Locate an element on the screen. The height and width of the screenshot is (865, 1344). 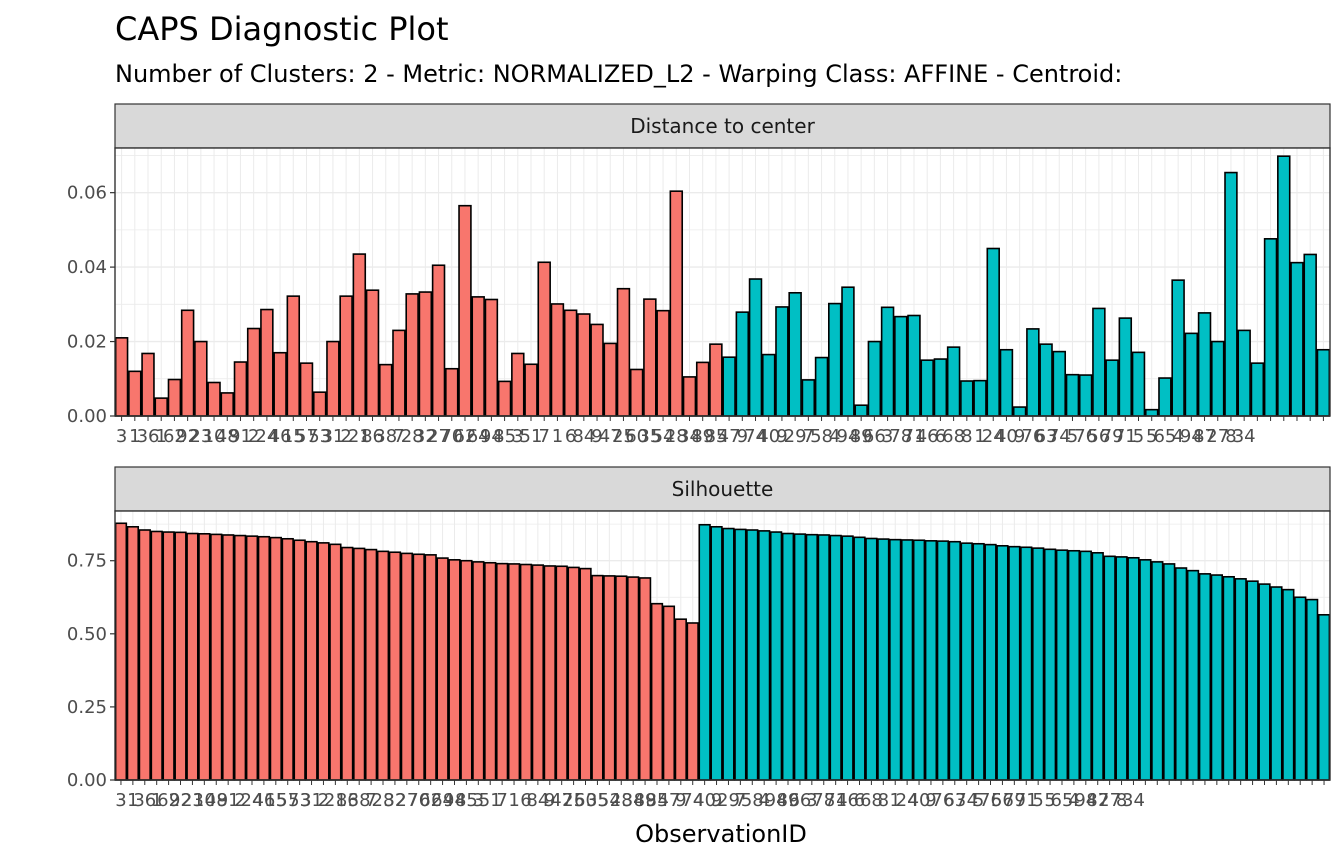
x-tick-label: 85 is located at coordinates (657, 800).